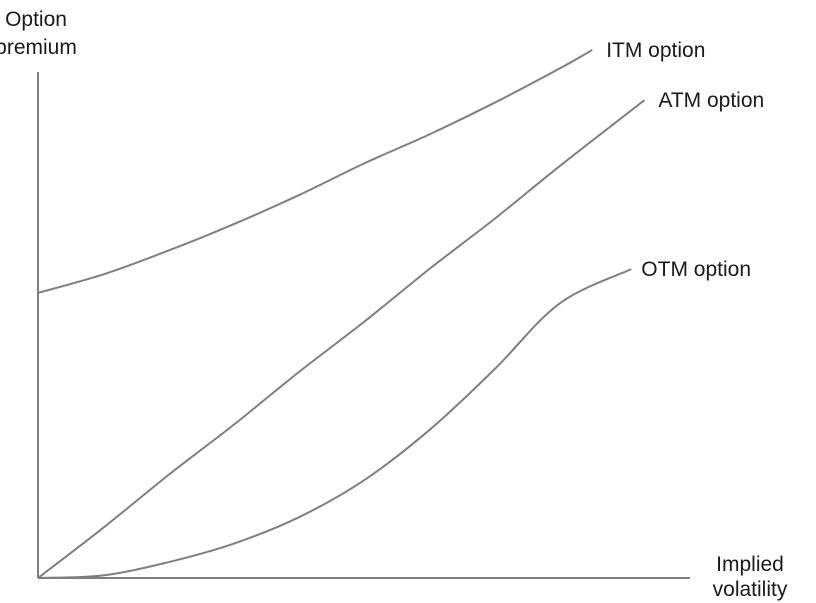 This screenshot has width=816, height=603. I want to click on series-label-otm-option: OTM option, so click(696, 269).